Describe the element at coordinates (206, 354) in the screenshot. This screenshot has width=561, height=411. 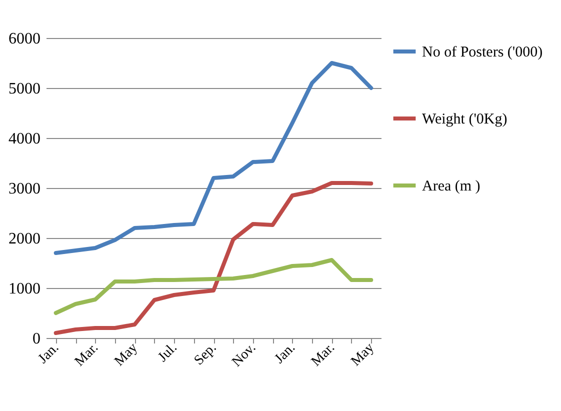
I see `x-tick-label: Sep.` at that location.